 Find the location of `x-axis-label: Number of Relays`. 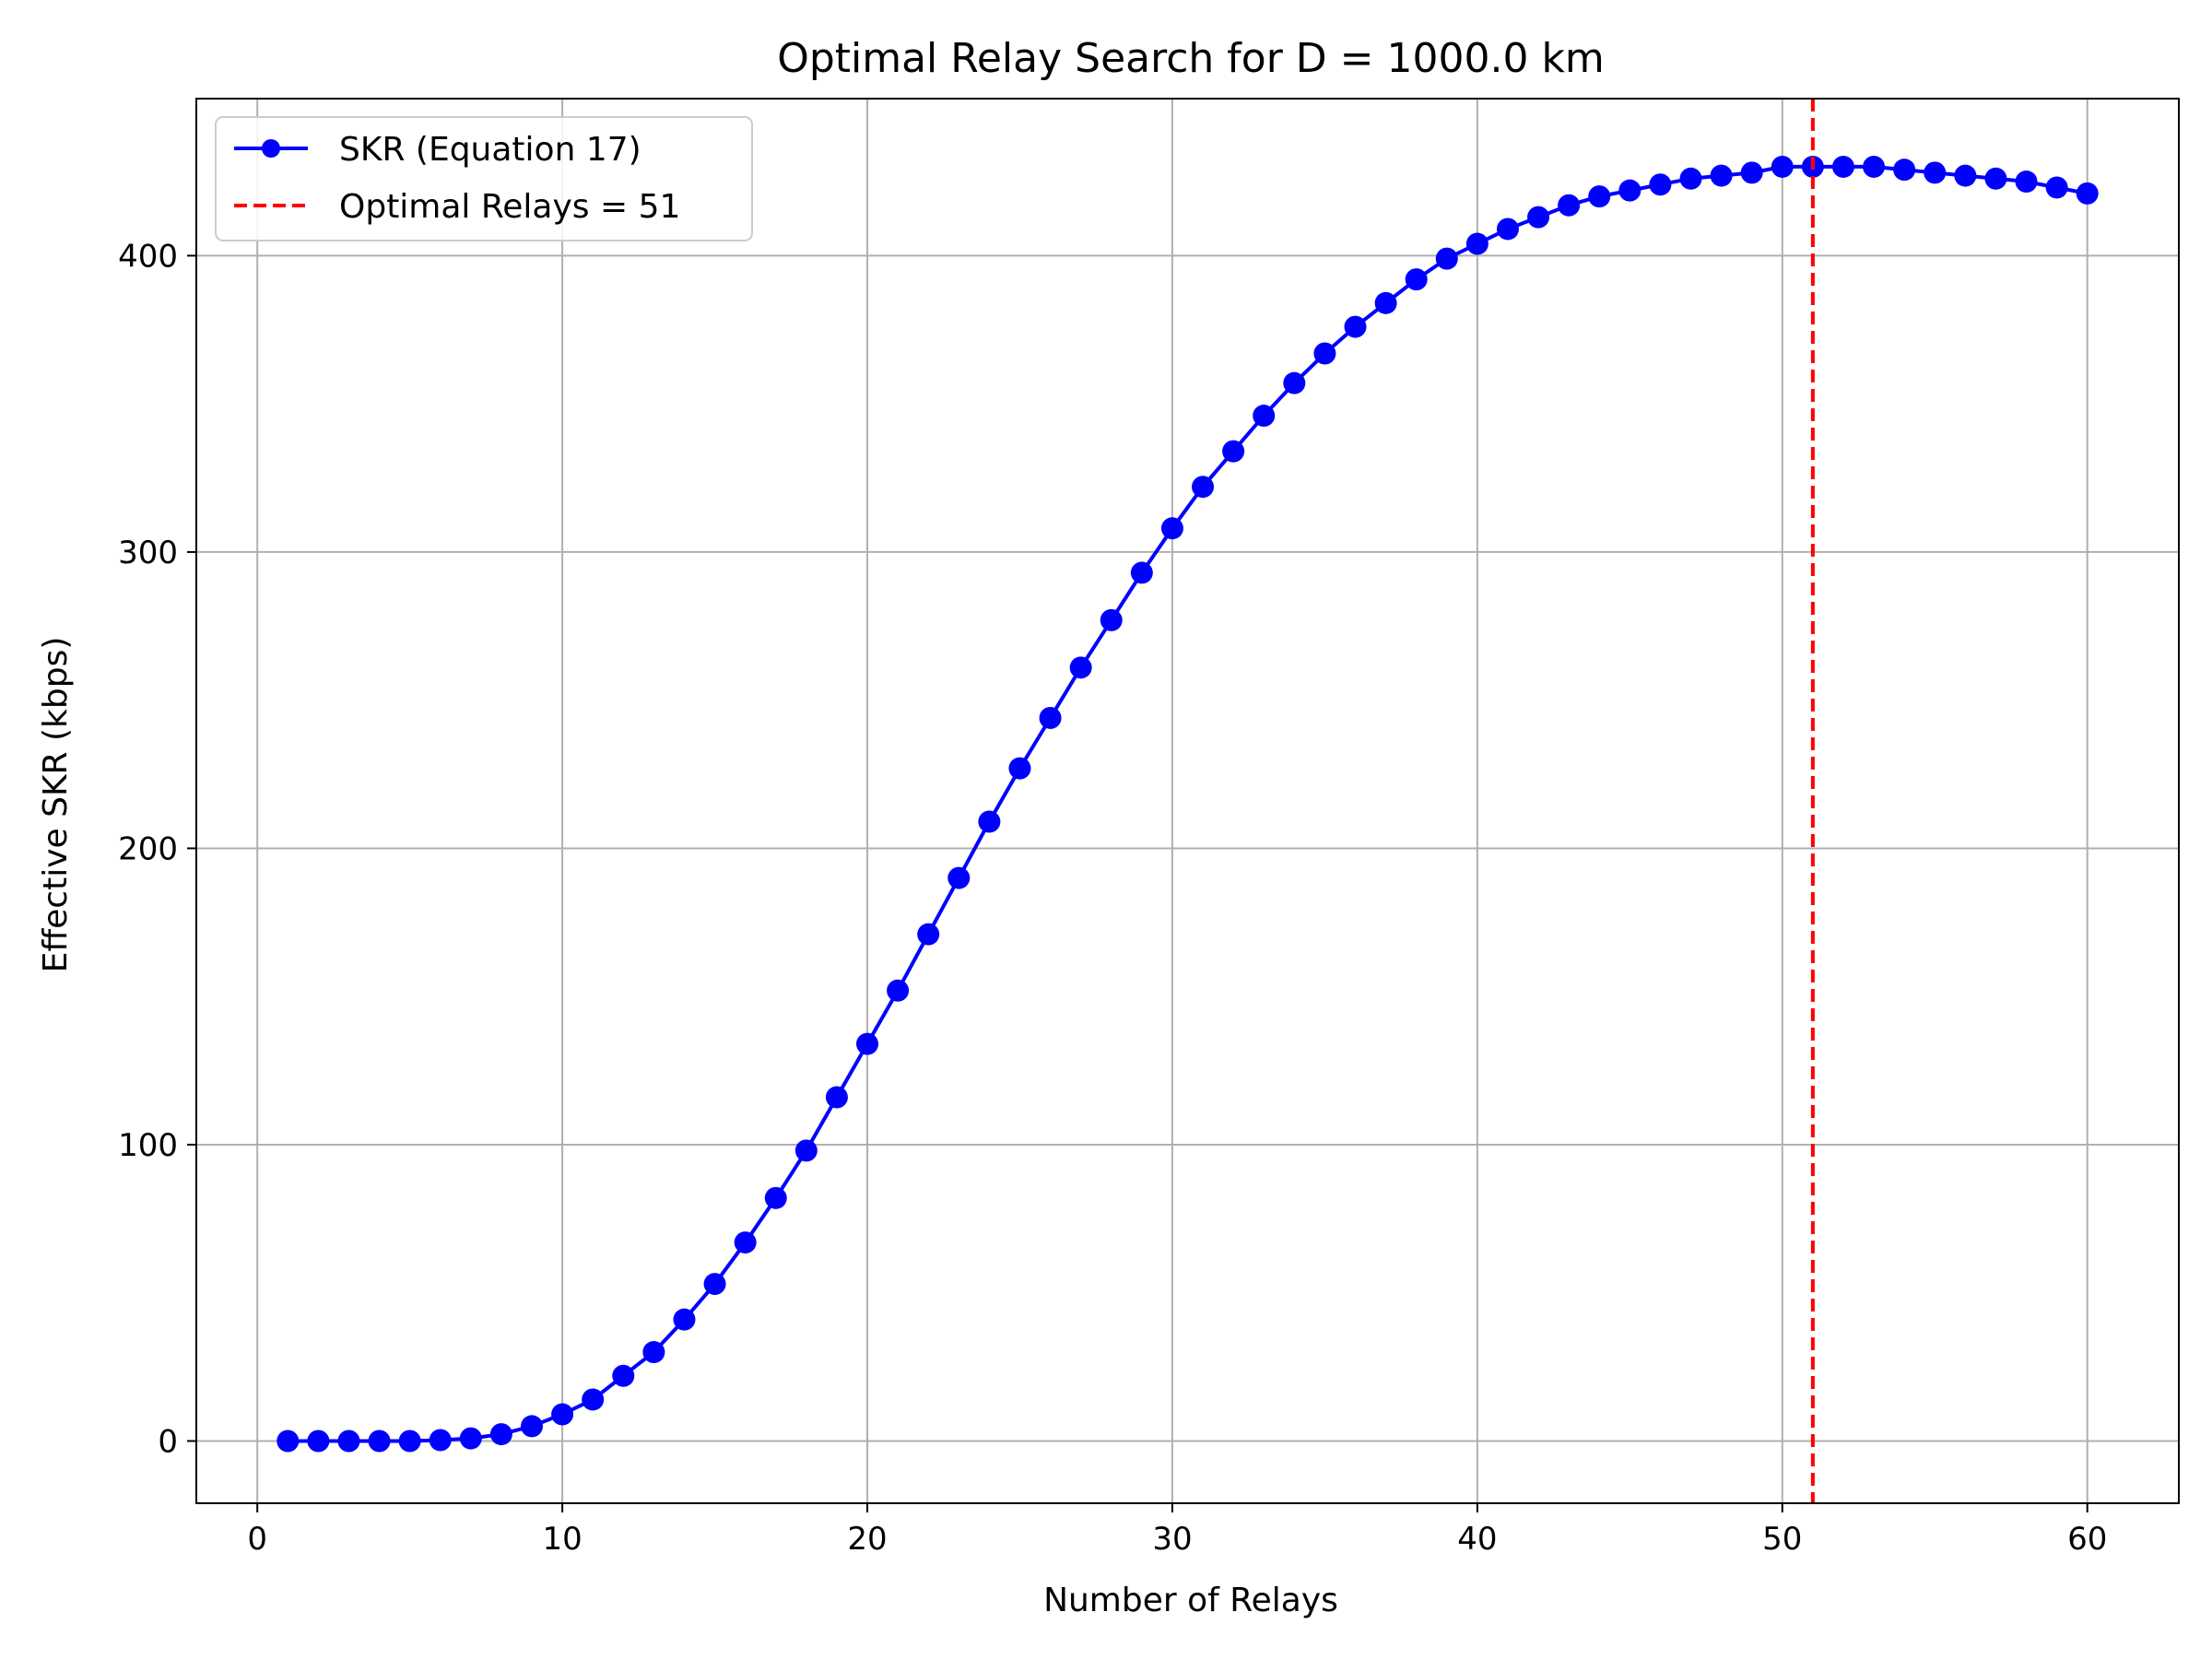

x-axis-label: Number of Relays is located at coordinates (1190, 1600).